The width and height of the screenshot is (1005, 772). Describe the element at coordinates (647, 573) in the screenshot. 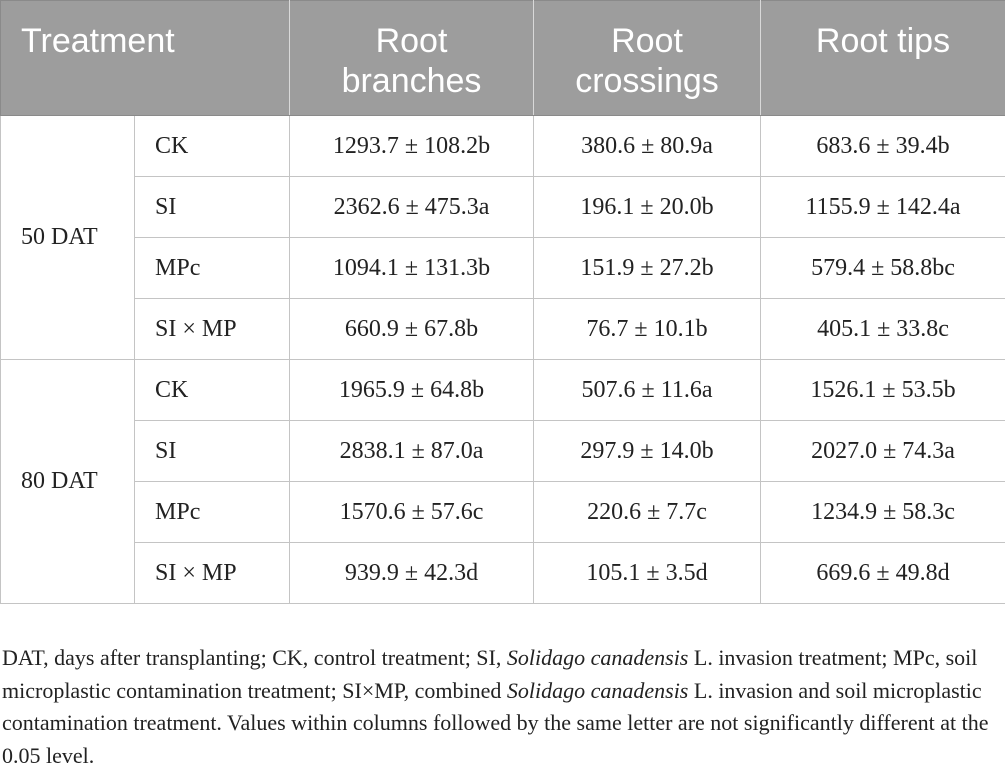

I see `root-crossings-cell: 105.1 ± 3.5d` at that location.